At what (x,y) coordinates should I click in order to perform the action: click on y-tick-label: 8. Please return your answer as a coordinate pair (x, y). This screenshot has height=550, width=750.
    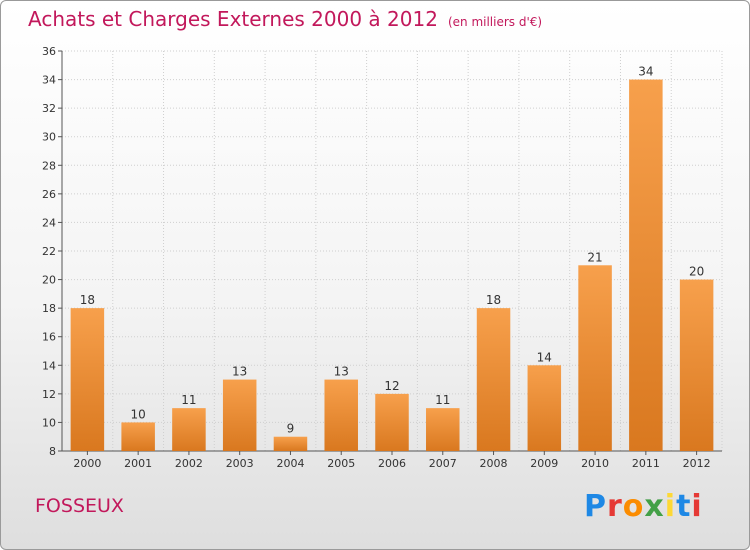
    Looking at the image, I should click on (52, 451).